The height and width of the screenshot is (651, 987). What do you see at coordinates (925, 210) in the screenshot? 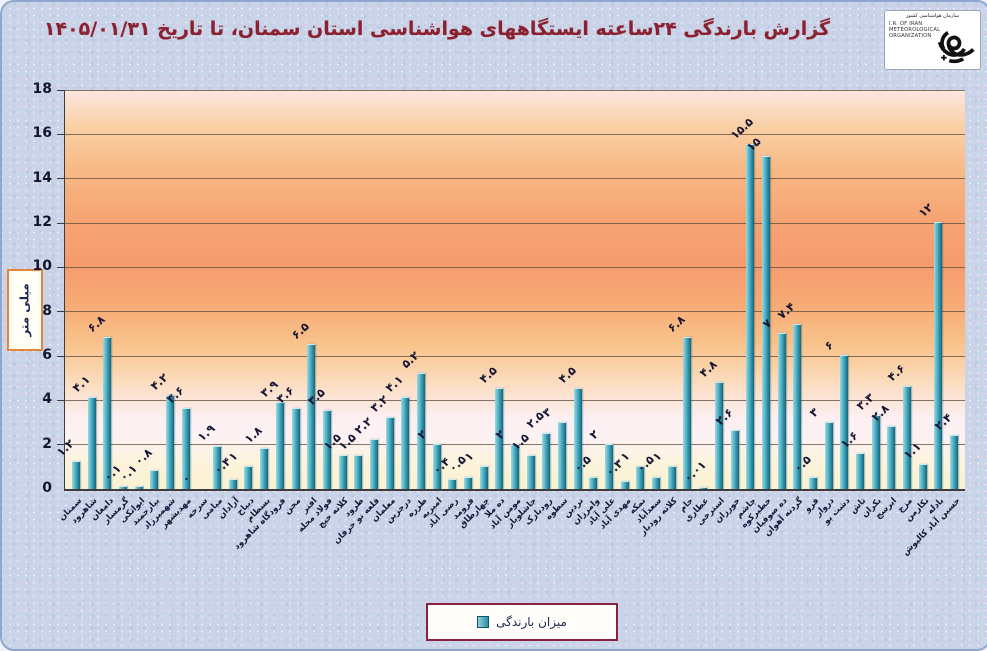
I see `bar-value-label: ۱۲` at bounding box center [925, 210].